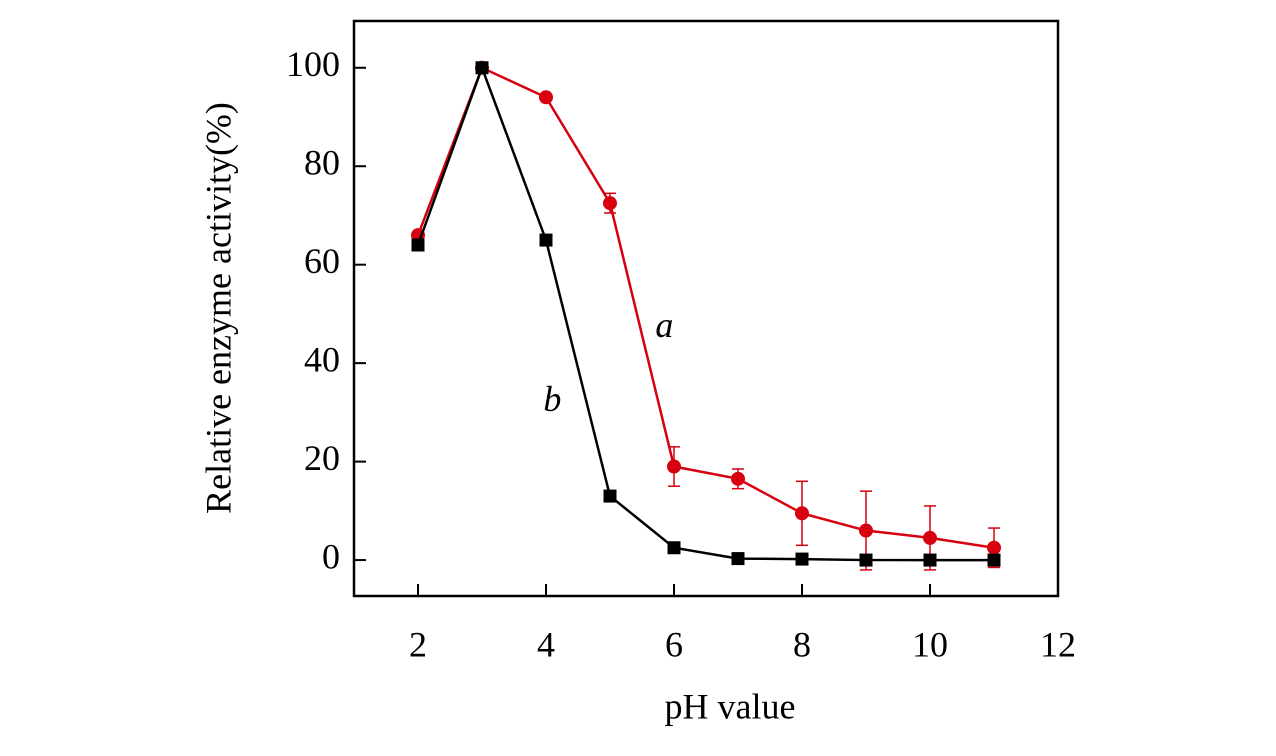  What do you see at coordinates (552, 399) in the screenshot?
I see `series-label: b` at bounding box center [552, 399].